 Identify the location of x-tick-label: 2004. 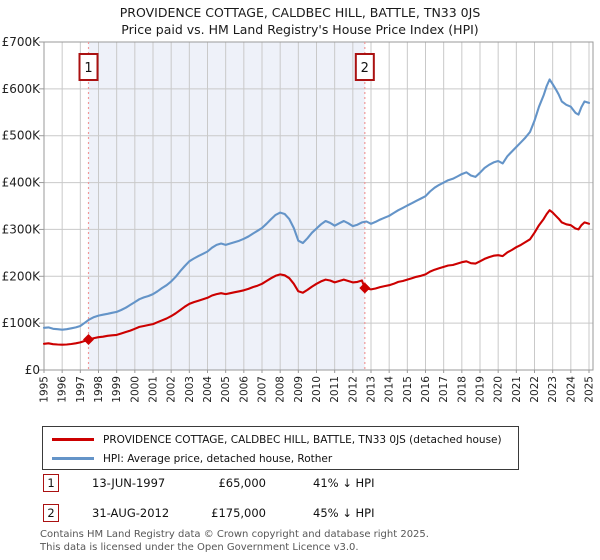
(208, 389).